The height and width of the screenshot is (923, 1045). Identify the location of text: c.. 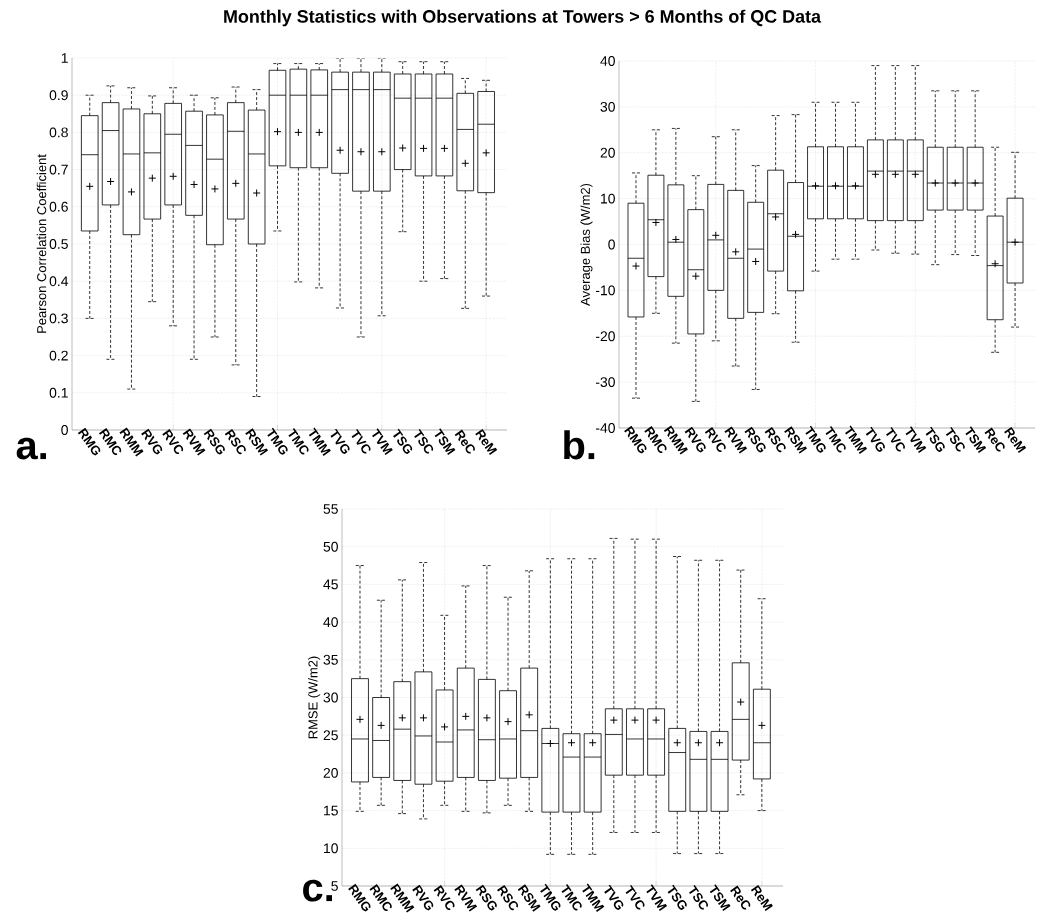
(318, 890).